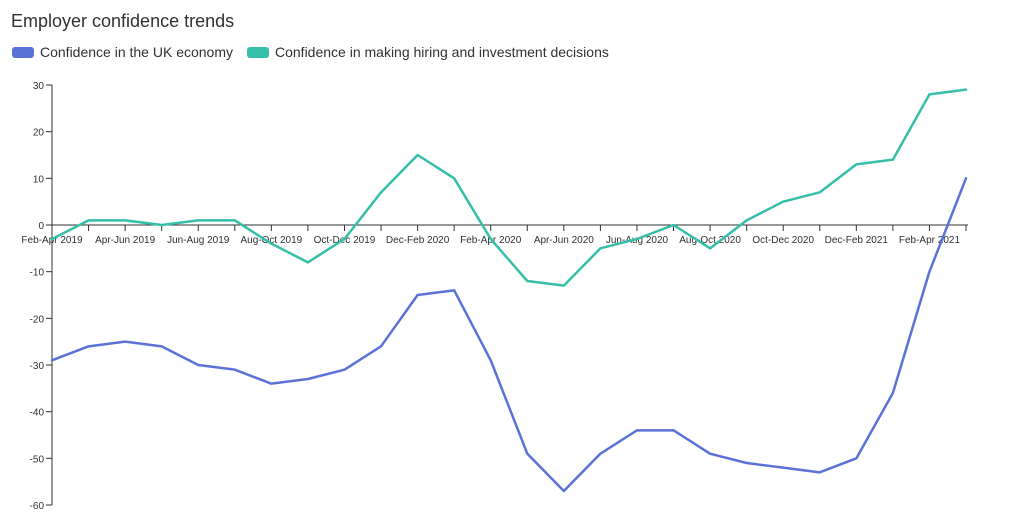 This screenshot has height=528, width=1015. Describe the element at coordinates (39, 179) in the screenshot. I see `y-tick-label: 10` at that location.